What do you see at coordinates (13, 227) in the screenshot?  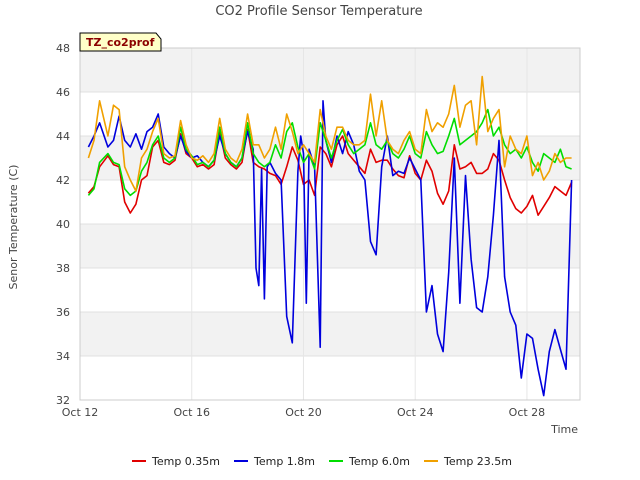 I see `y-axis-label: Senor Temperature (C)` at bounding box center [13, 227].